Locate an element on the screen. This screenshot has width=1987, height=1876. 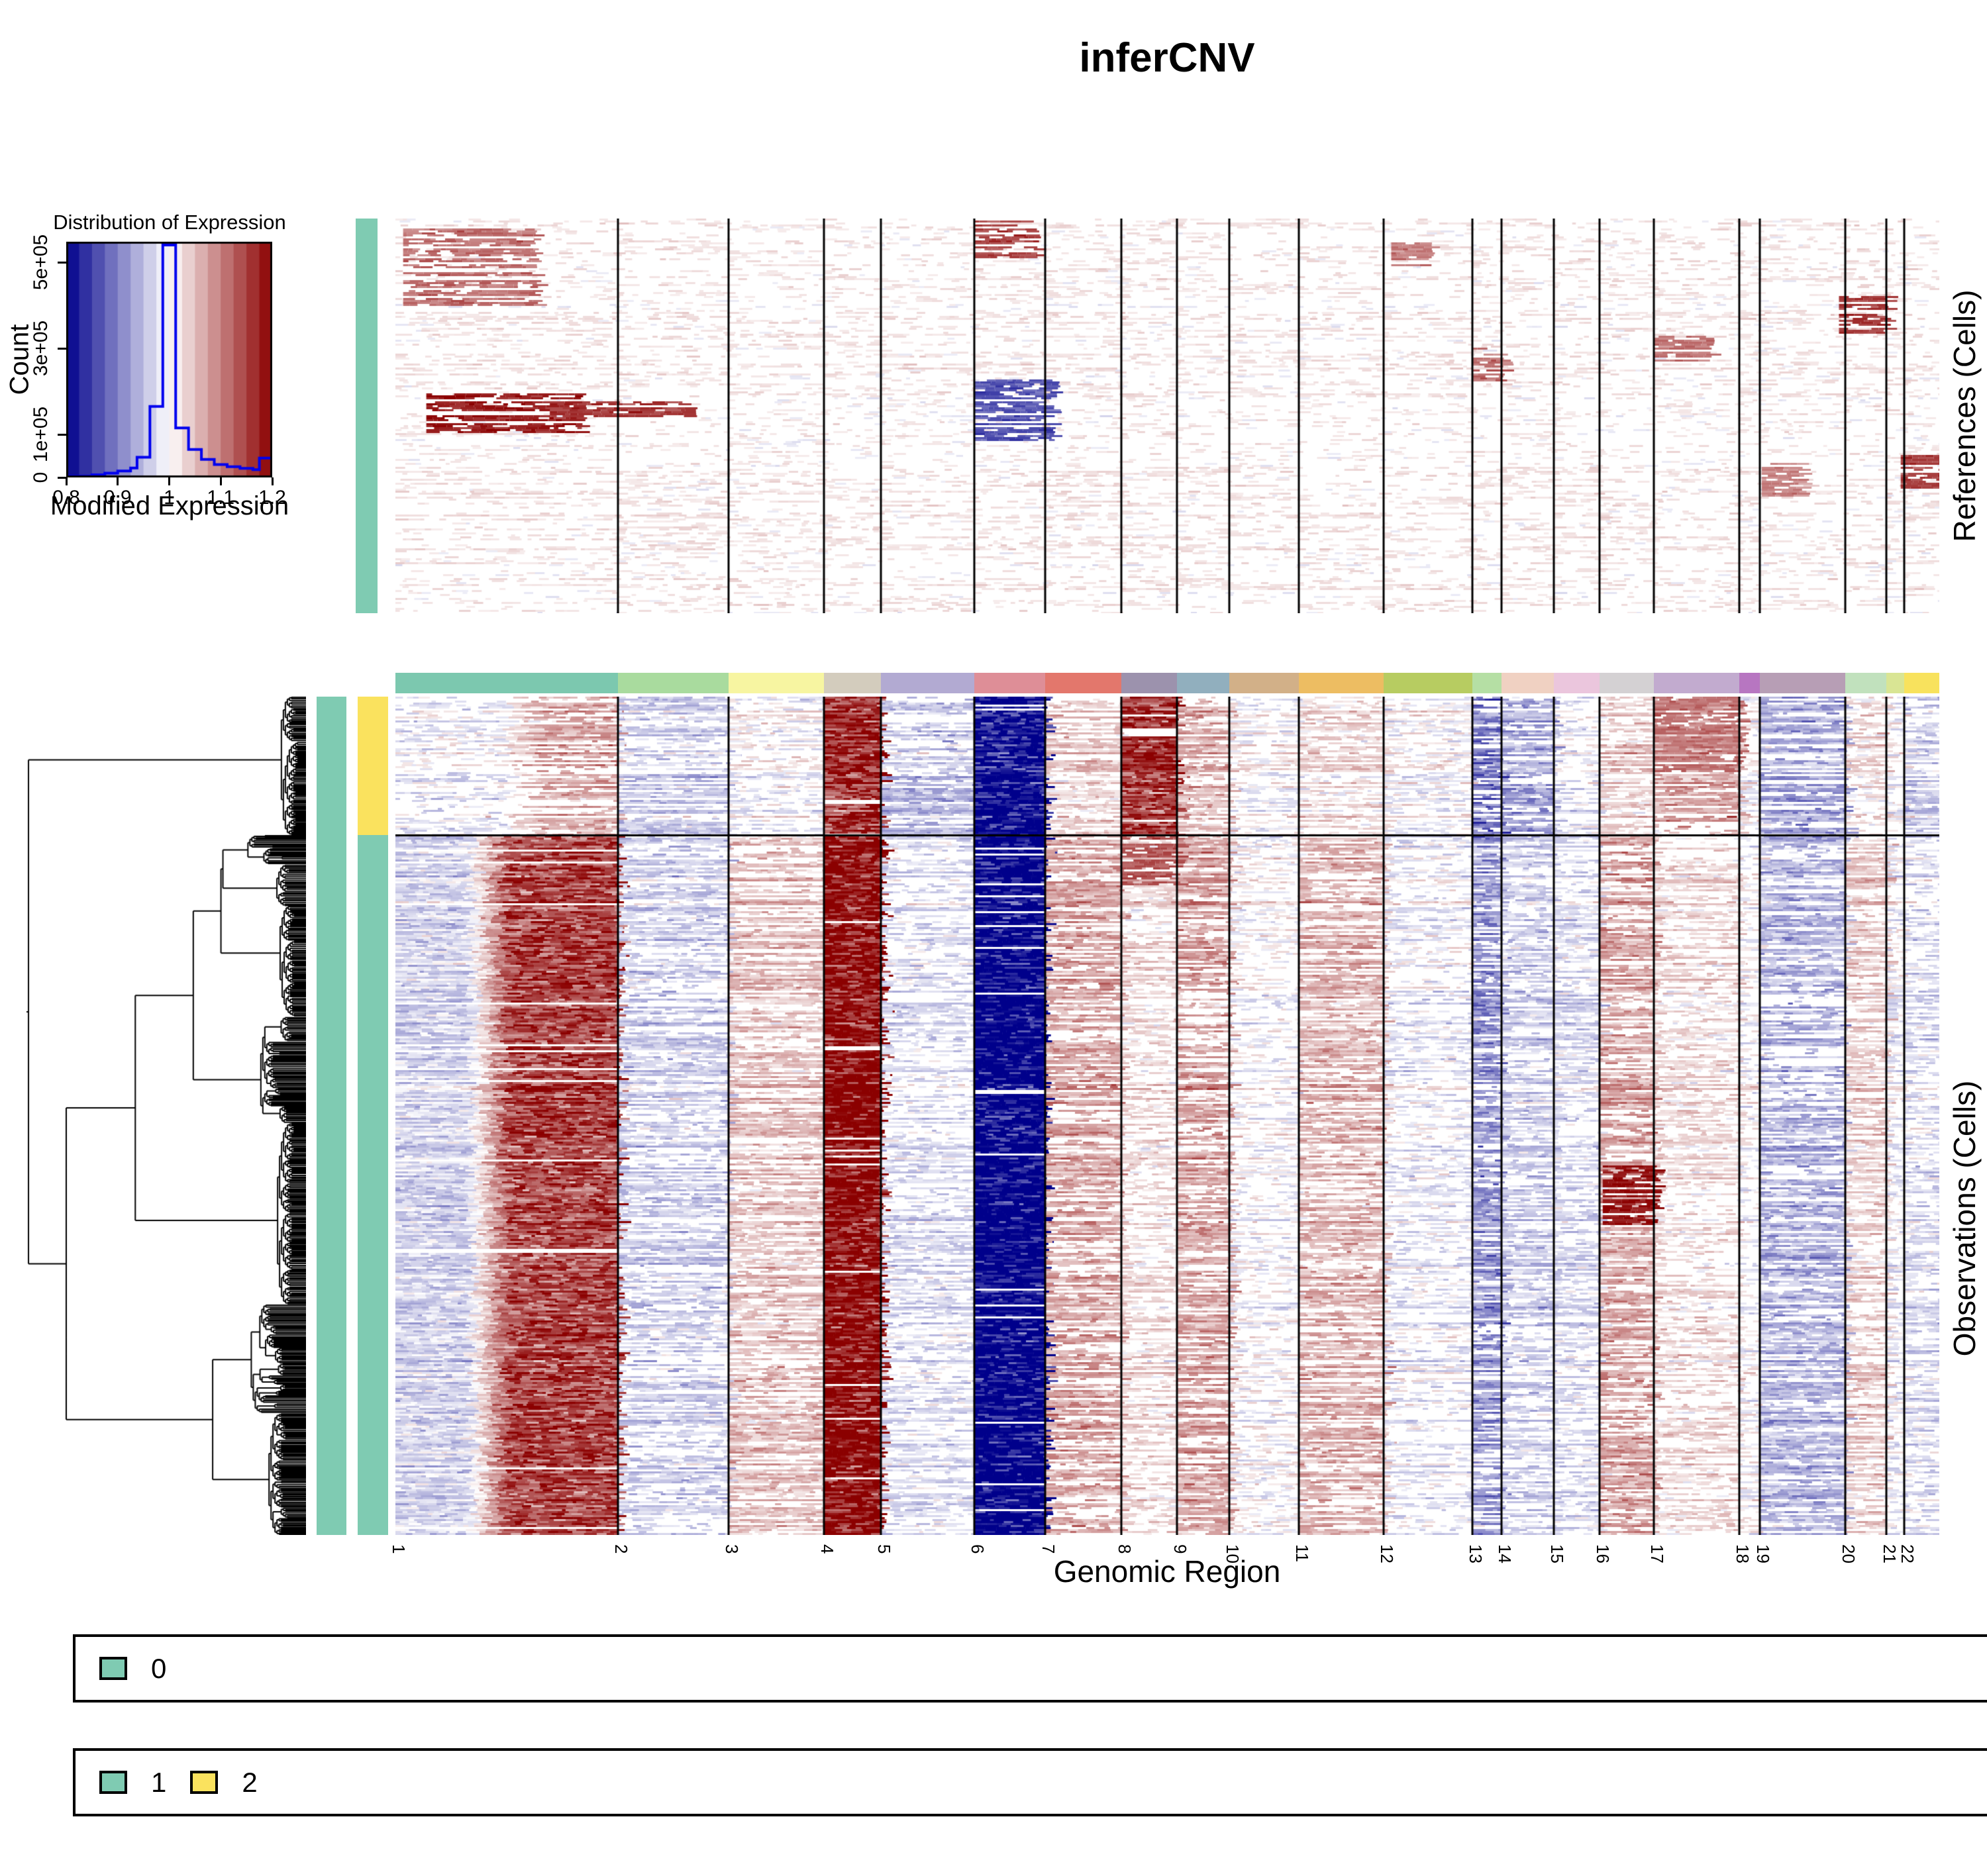
x-tick-label-chr11: 11 is located at coordinates (1302, 1553).